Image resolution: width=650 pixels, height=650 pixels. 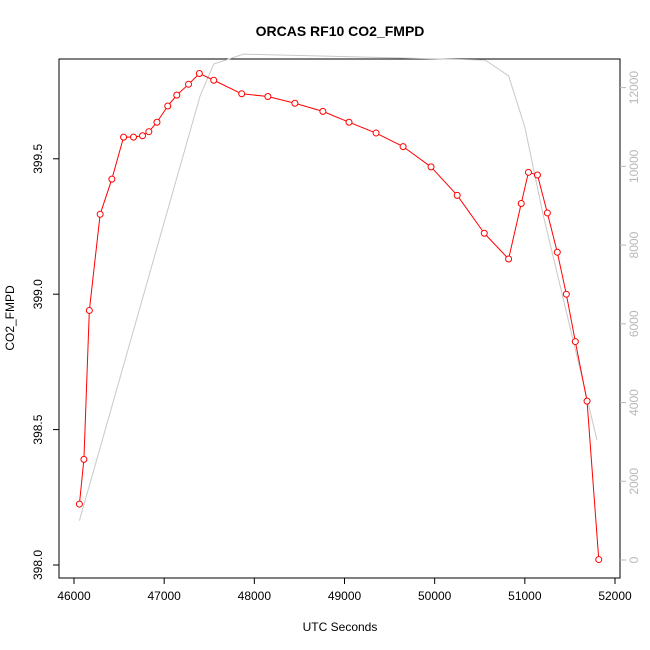 What do you see at coordinates (615, 596) in the screenshot?
I see `x-tick-label: 52000` at bounding box center [615, 596].